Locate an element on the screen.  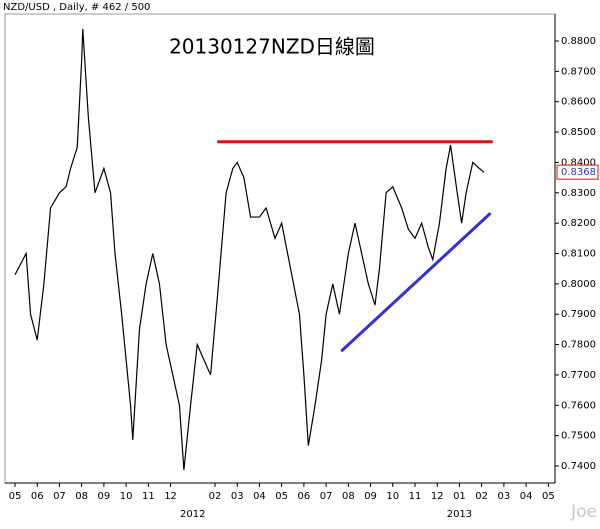
y-tick-label: 0.8700 is located at coordinates (578, 71).